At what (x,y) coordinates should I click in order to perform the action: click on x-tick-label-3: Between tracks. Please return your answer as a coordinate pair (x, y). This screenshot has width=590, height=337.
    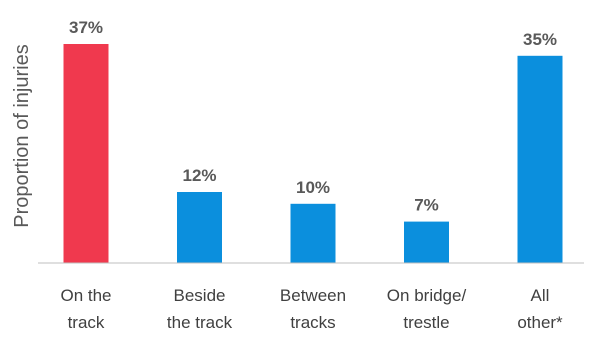
    Looking at the image, I should click on (313, 309).